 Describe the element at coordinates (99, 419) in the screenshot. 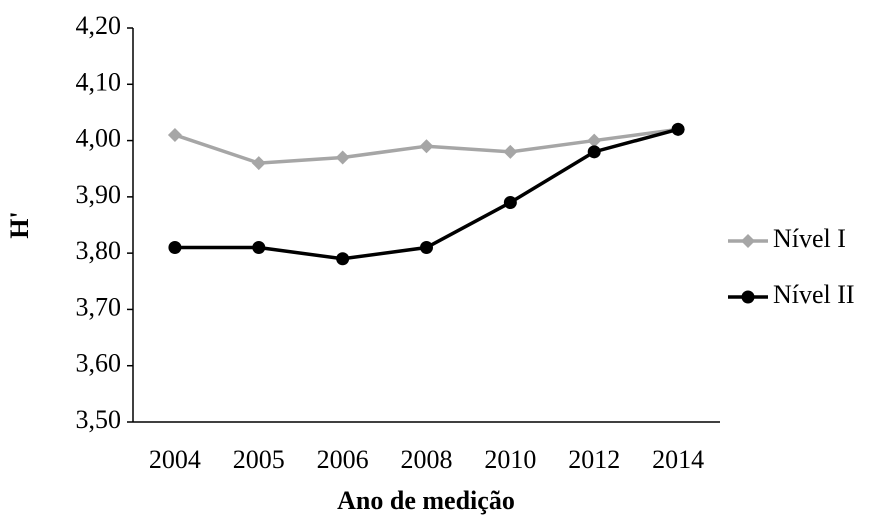

I see `y-tick-label: 3,50` at that location.